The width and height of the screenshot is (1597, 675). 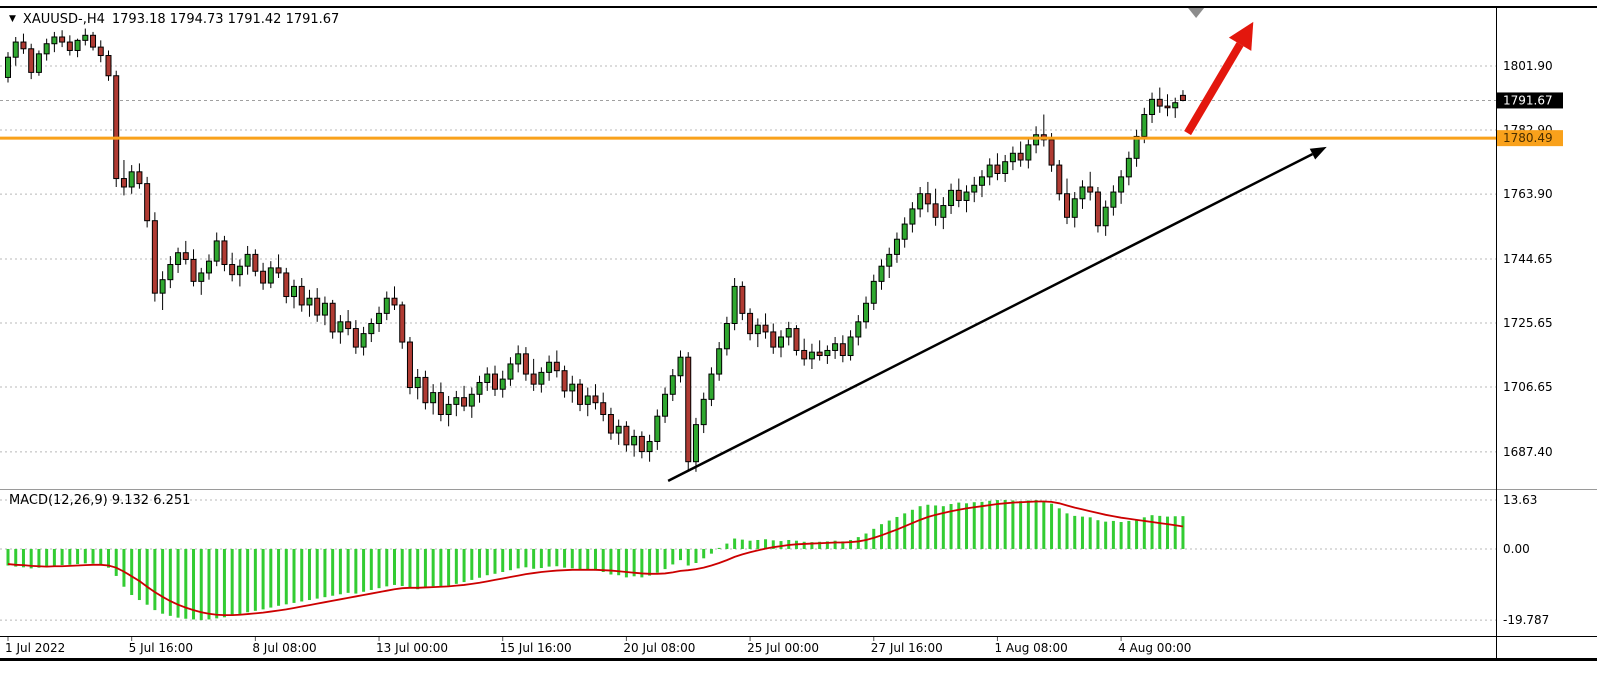 I want to click on horizontal-line-object, so click(x=748, y=138).